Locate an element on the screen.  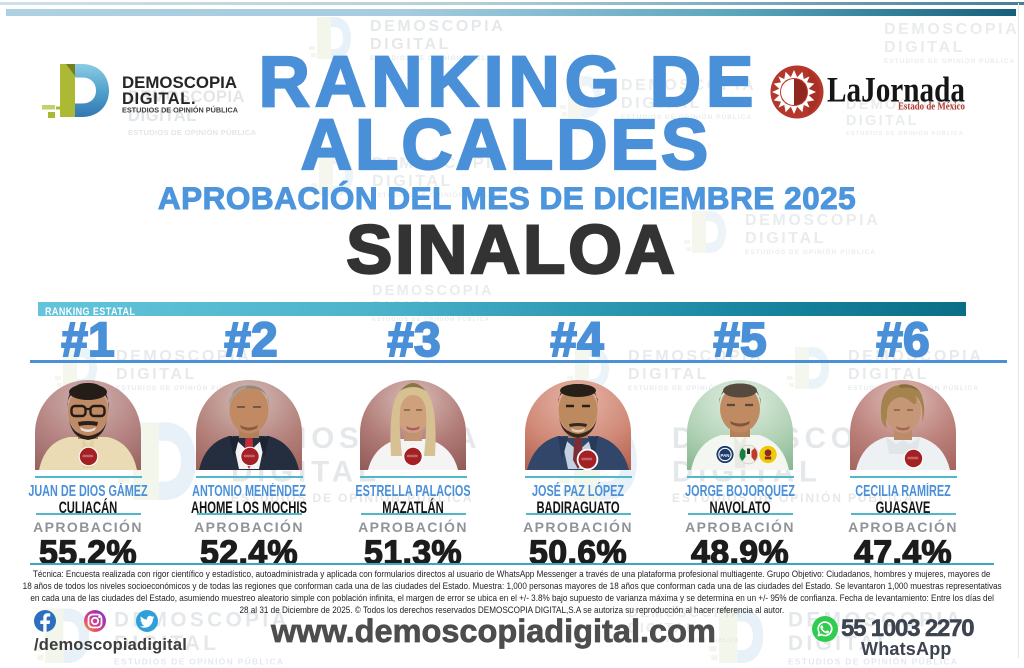
svg-text: PAN is located at coordinates (725, 455).